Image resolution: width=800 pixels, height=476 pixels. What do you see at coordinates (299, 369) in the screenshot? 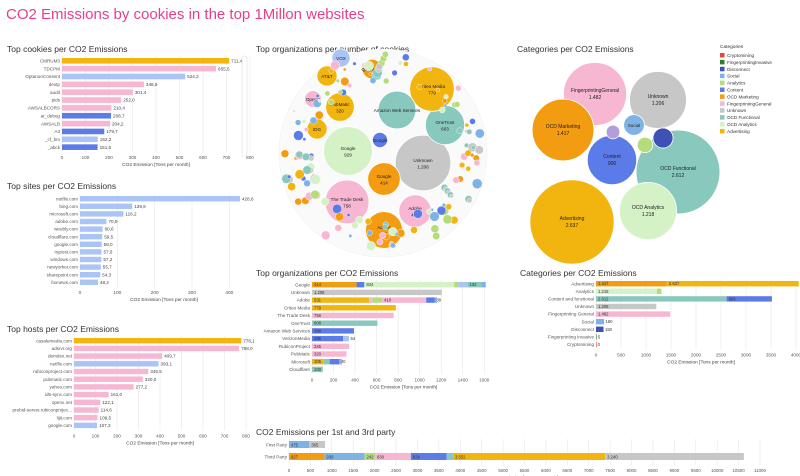
I see `orgs_co2-category-label: Cloudflare` at bounding box center [299, 369].